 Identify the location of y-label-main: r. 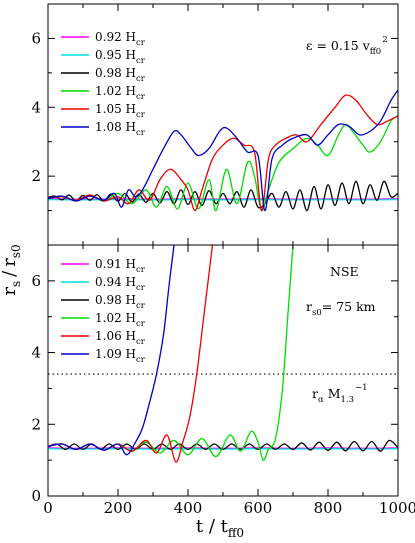
(10, 291).